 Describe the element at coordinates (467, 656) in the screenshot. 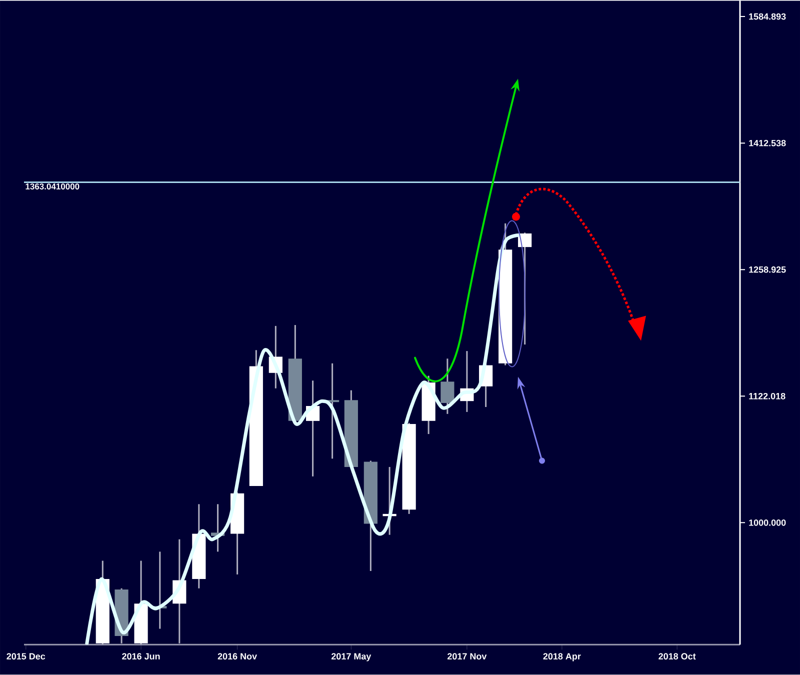

I see `x-tick-label: 2017 Nov` at that location.